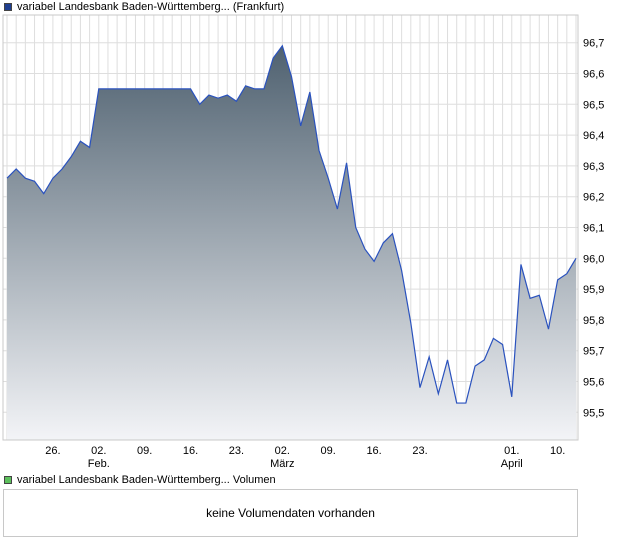 This screenshot has width=620, height=546. Describe the element at coordinates (593, 167) in the screenshot. I see `y-tick-label: 96,3` at that location.